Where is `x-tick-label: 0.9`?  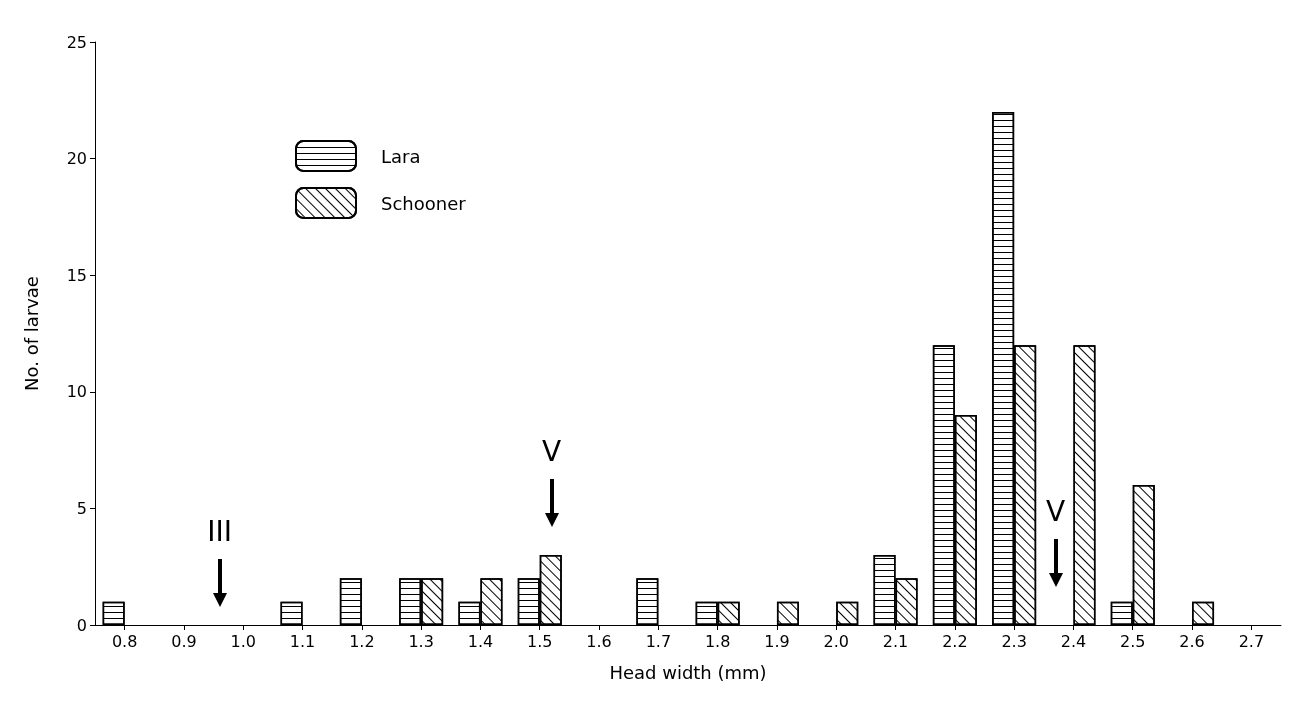
x-tick-label: 0.9 is located at coordinates (184, 641).